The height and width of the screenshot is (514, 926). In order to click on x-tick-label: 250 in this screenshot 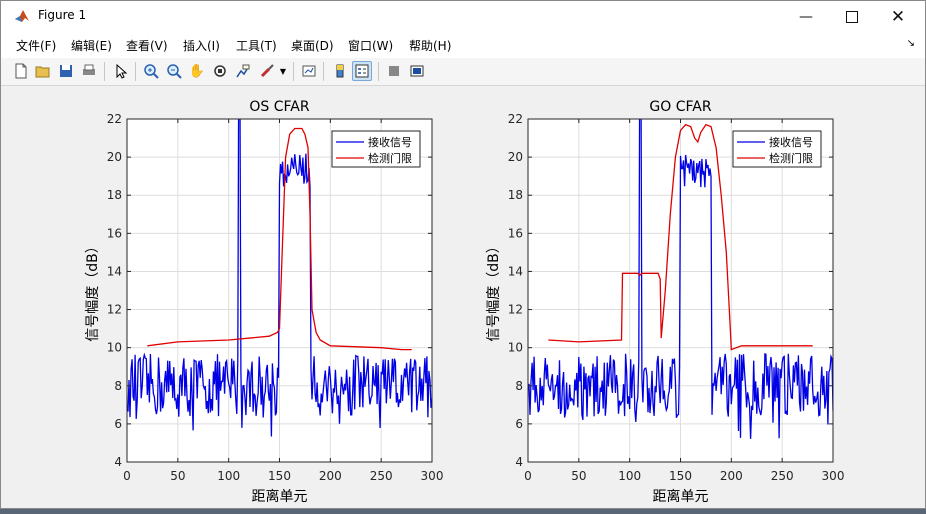, I will do `click(381, 476)`.